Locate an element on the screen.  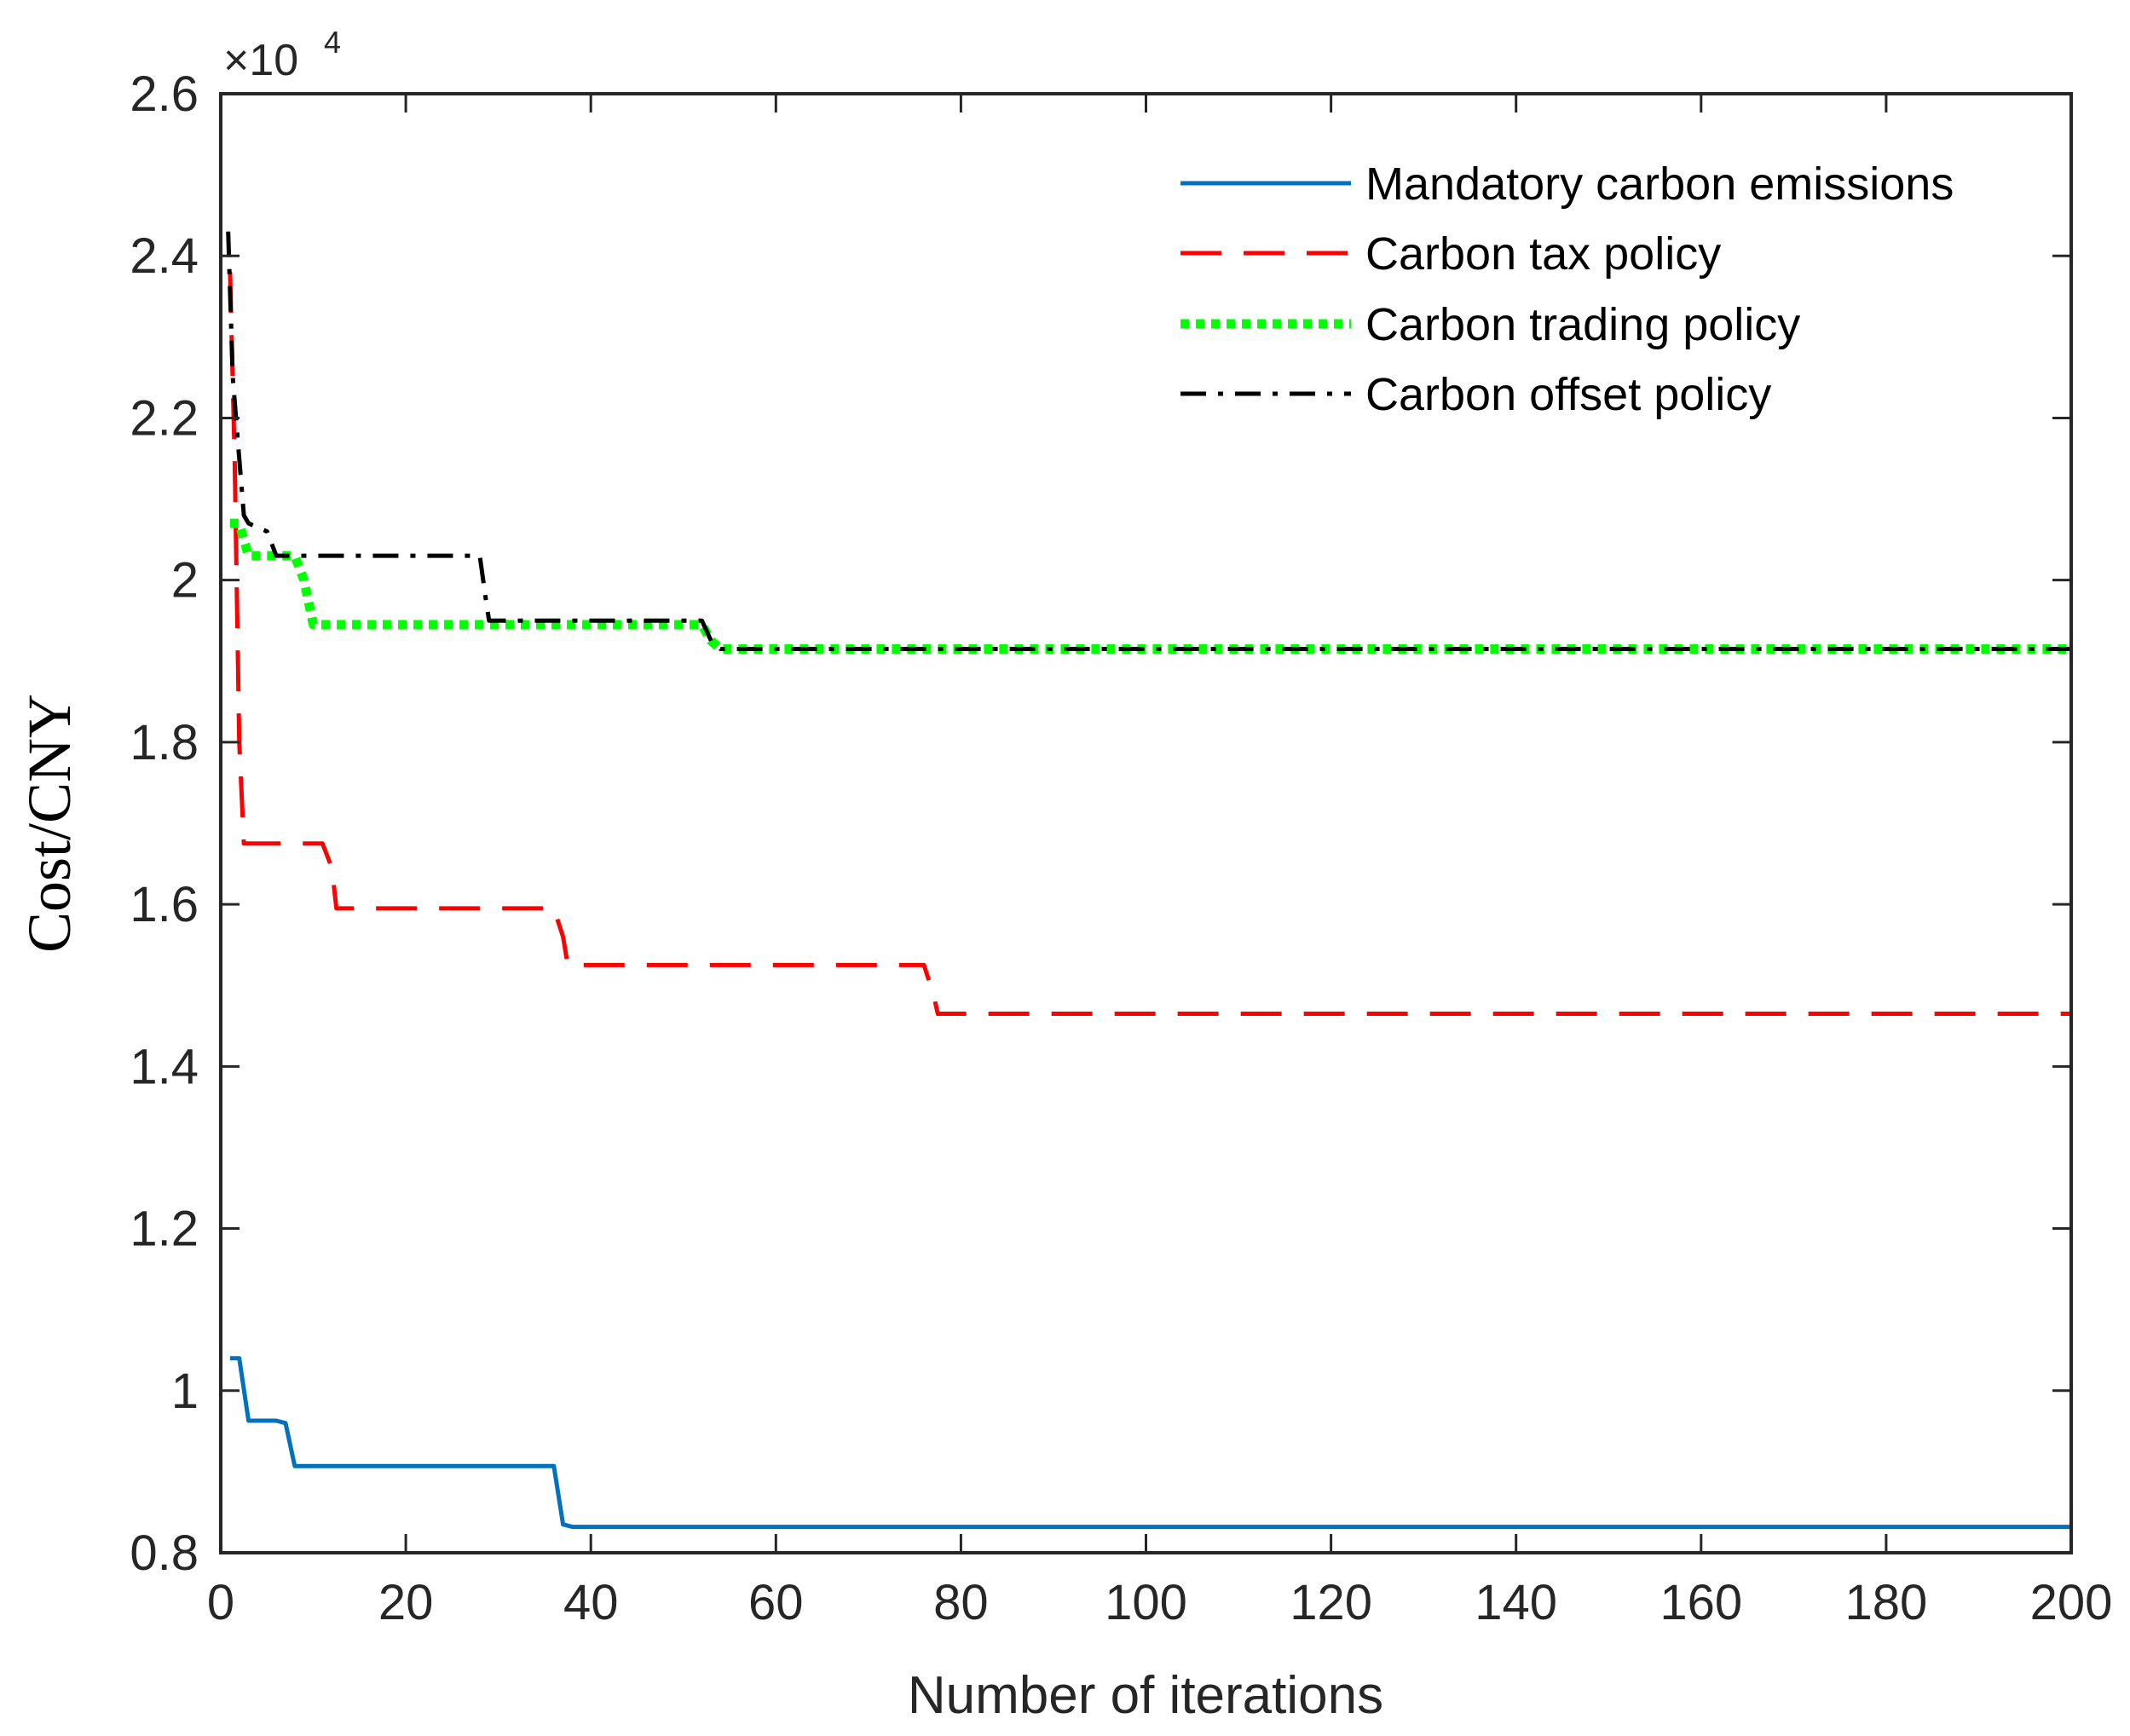
y-multiplier-label: ×10 is located at coordinates (260, 60).